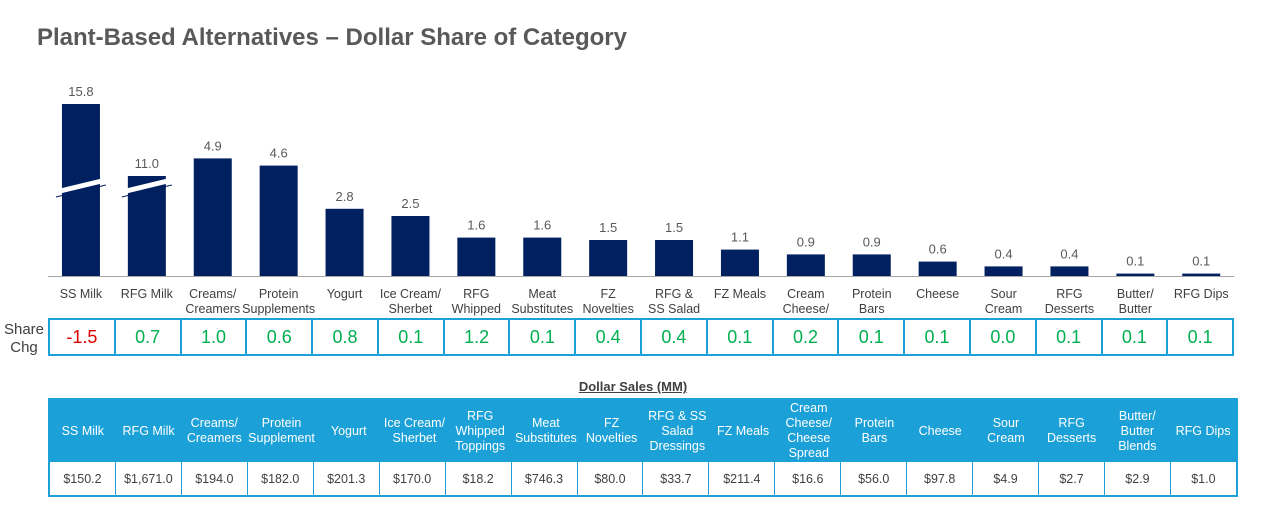 This screenshot has height=526, width=1266. I want to click on share-chg-cell: 0.2, so click(807, 337).